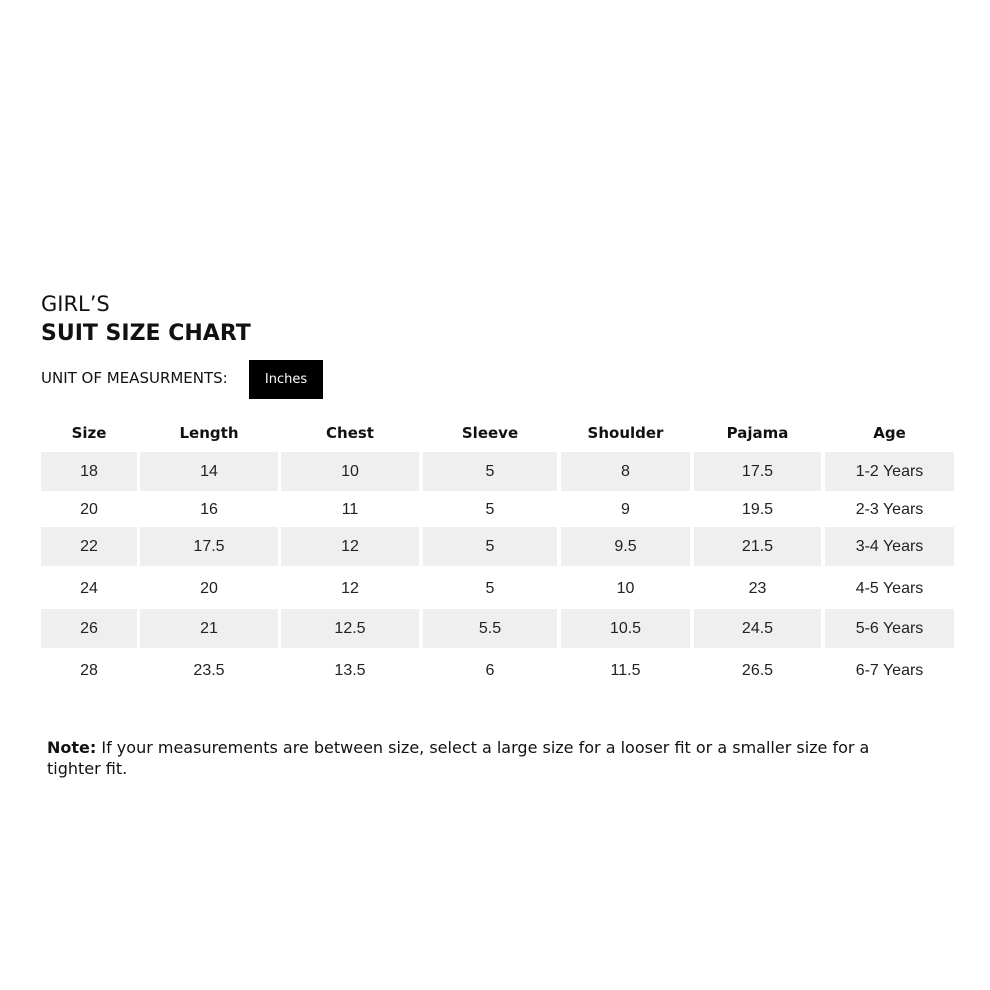 The image size is (990, 990). What do you see at coordinates (889, 433) in the screenshot?
I see `column-header-age: Age` at bounding box center [889, 433].